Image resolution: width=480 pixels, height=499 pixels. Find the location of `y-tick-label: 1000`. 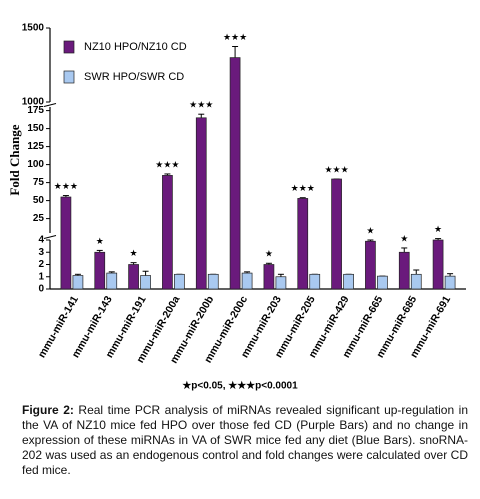

y-tick-label: 1000 is located at coordinates (33, 102).